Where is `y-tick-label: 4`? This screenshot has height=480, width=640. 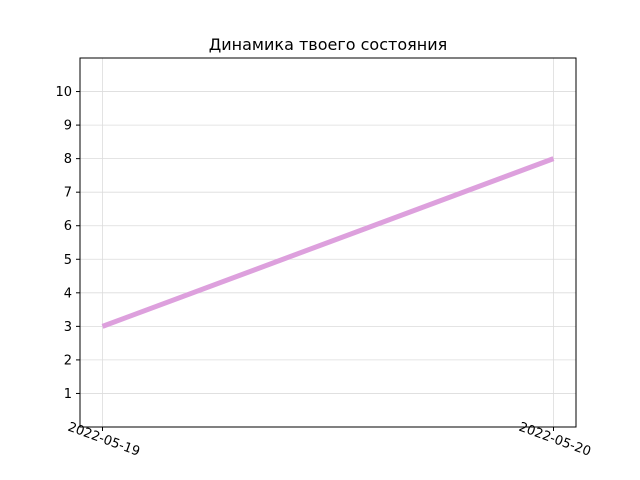
y-tick-label: 4 is located at coordinates (68, 293).